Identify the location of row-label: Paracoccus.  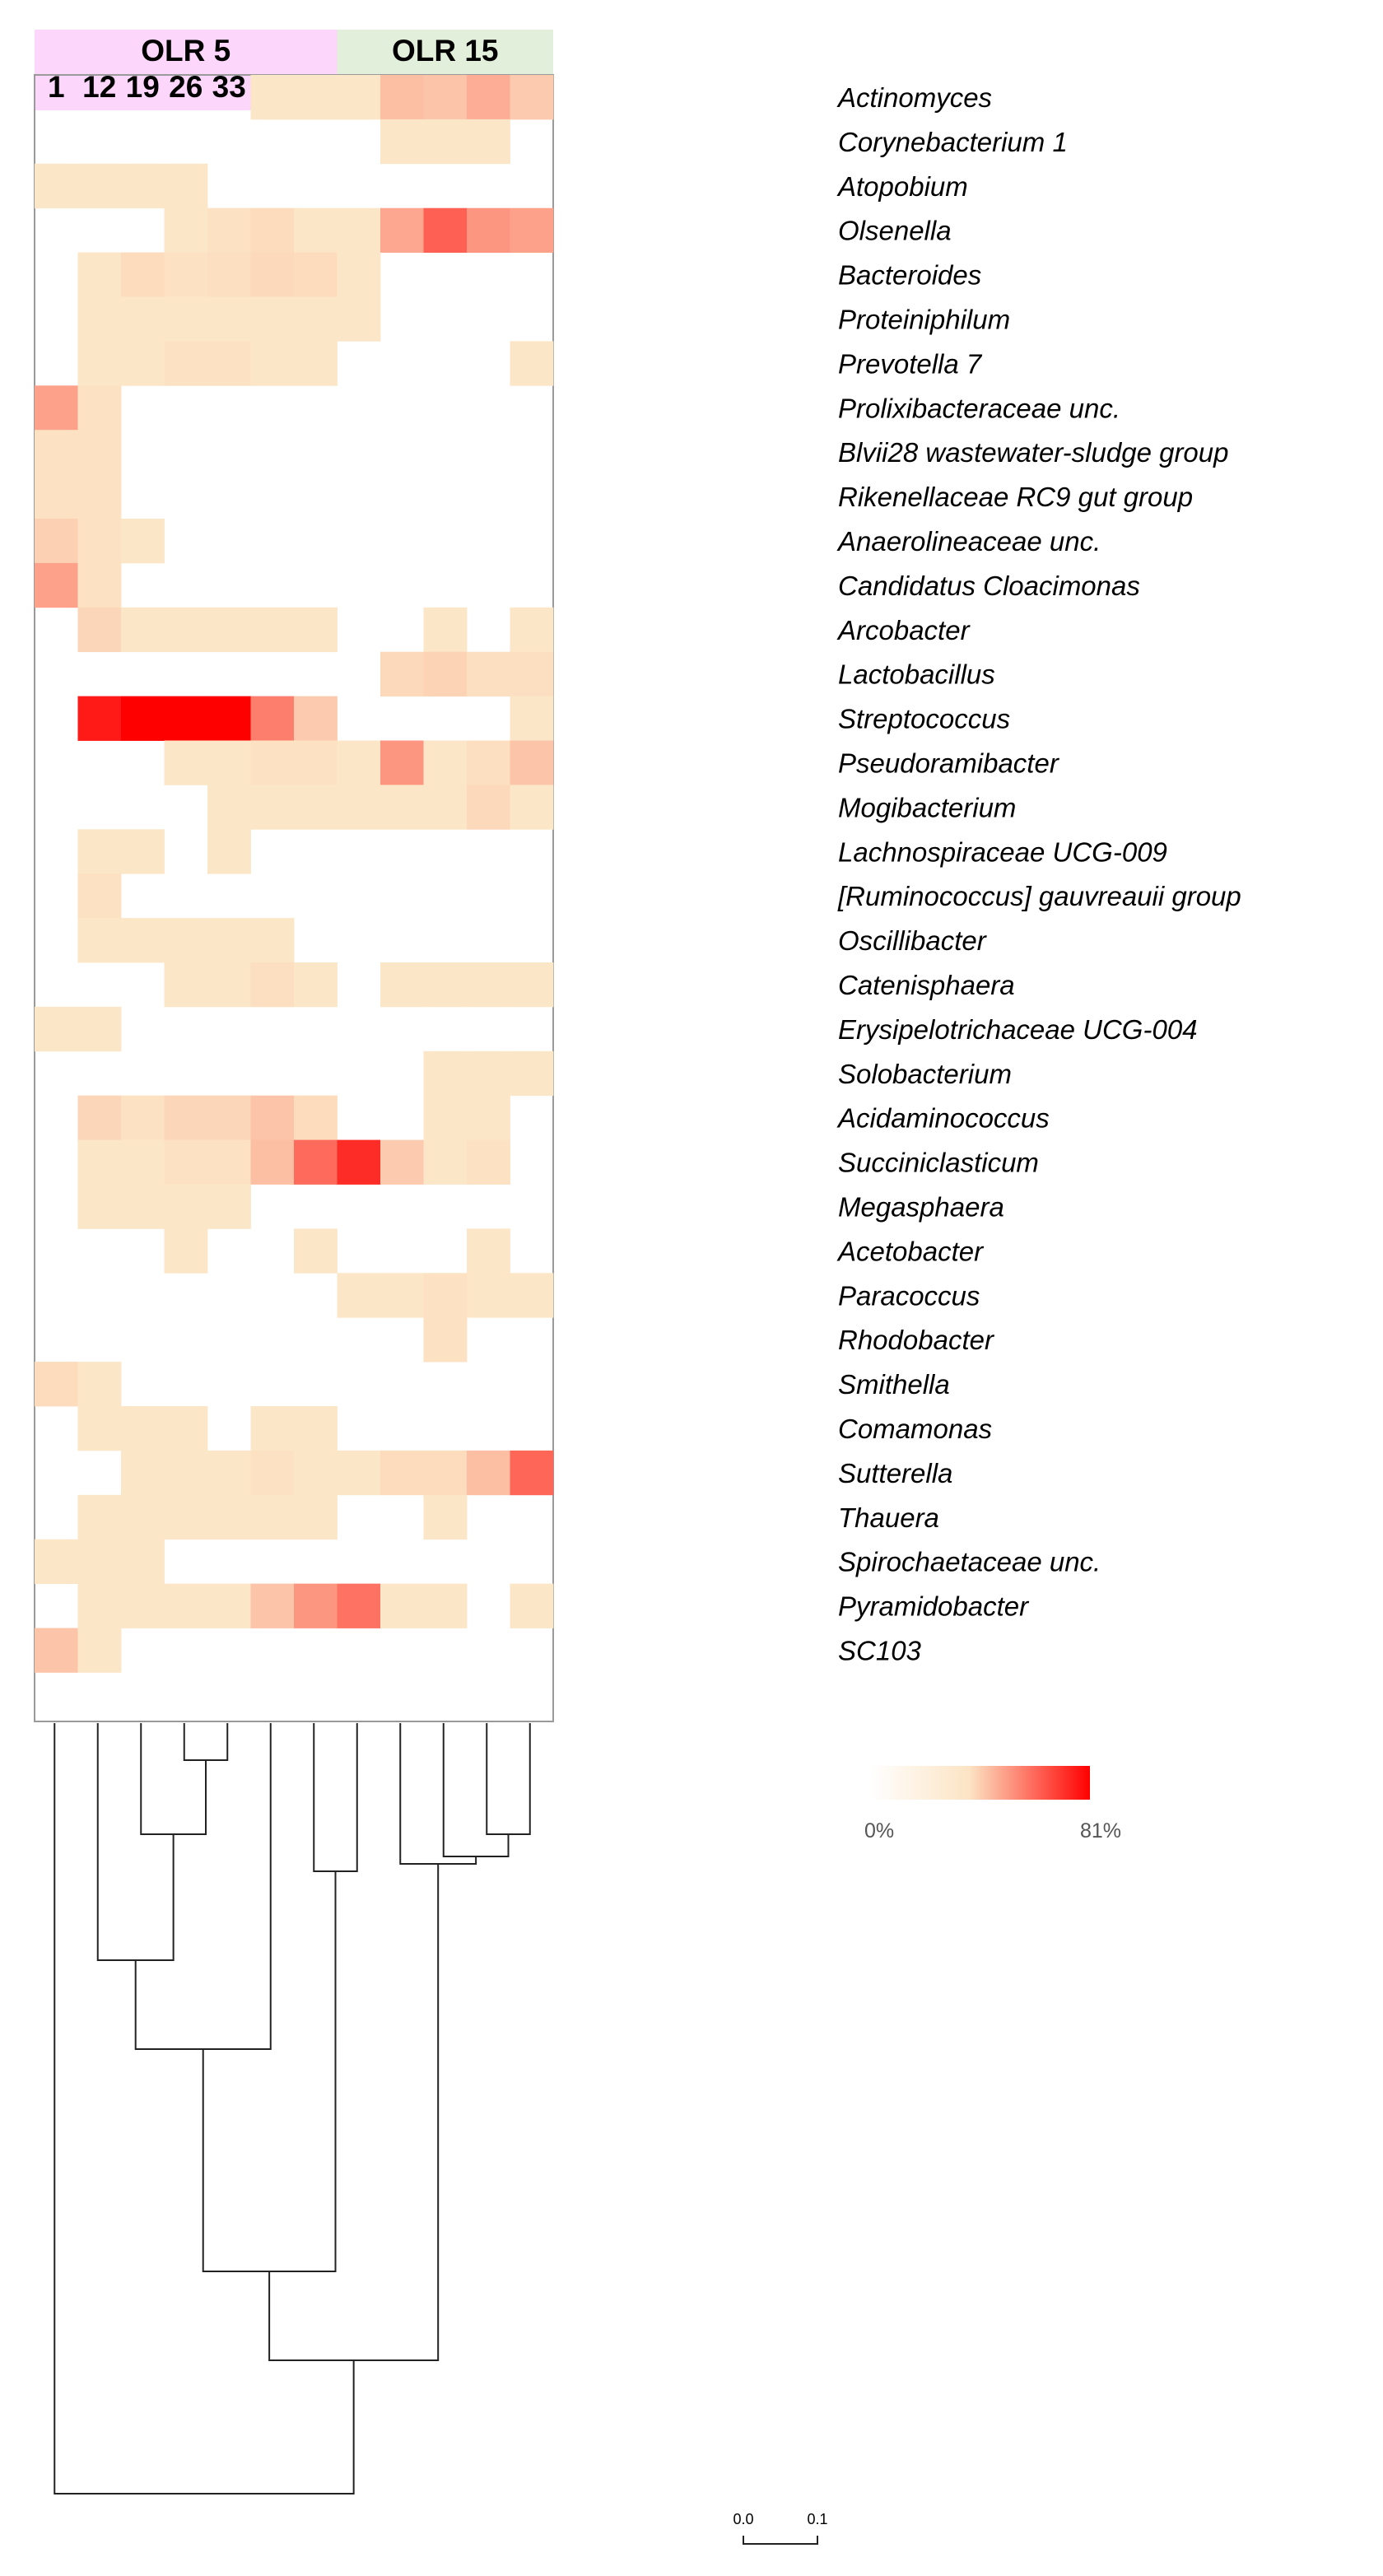
(909, 1295).